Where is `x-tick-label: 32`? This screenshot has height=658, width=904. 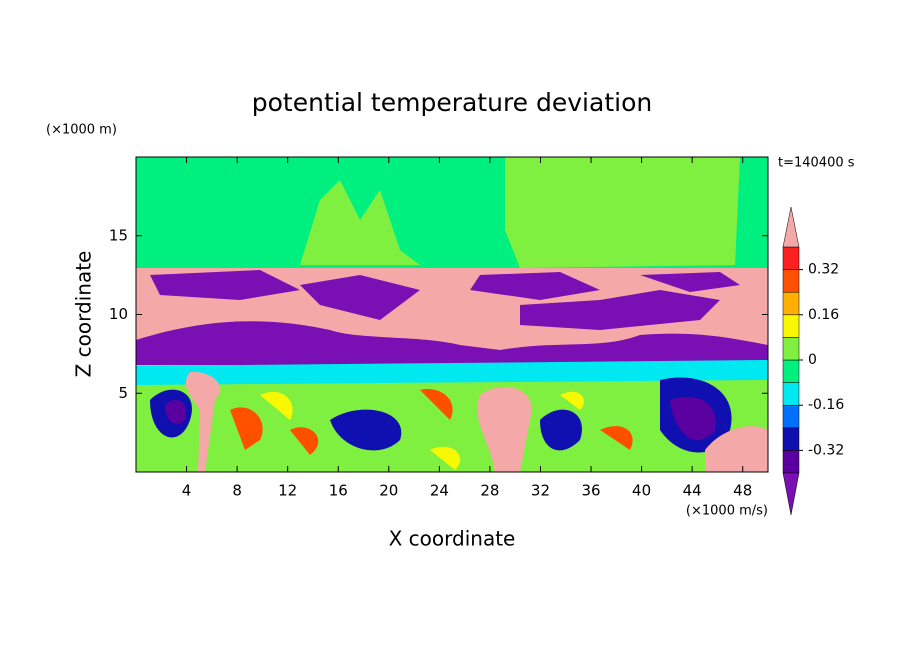
x-tick-label: 32 is located at coordinates (540, 491).